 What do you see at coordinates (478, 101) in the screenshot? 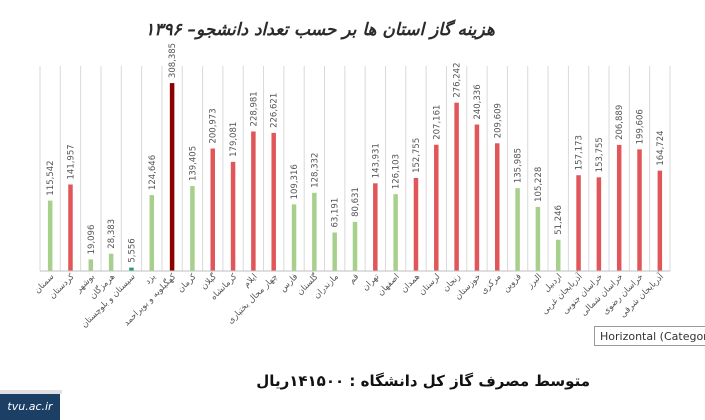
I see `value-label: 240,336` at bounding box center [478, 101].